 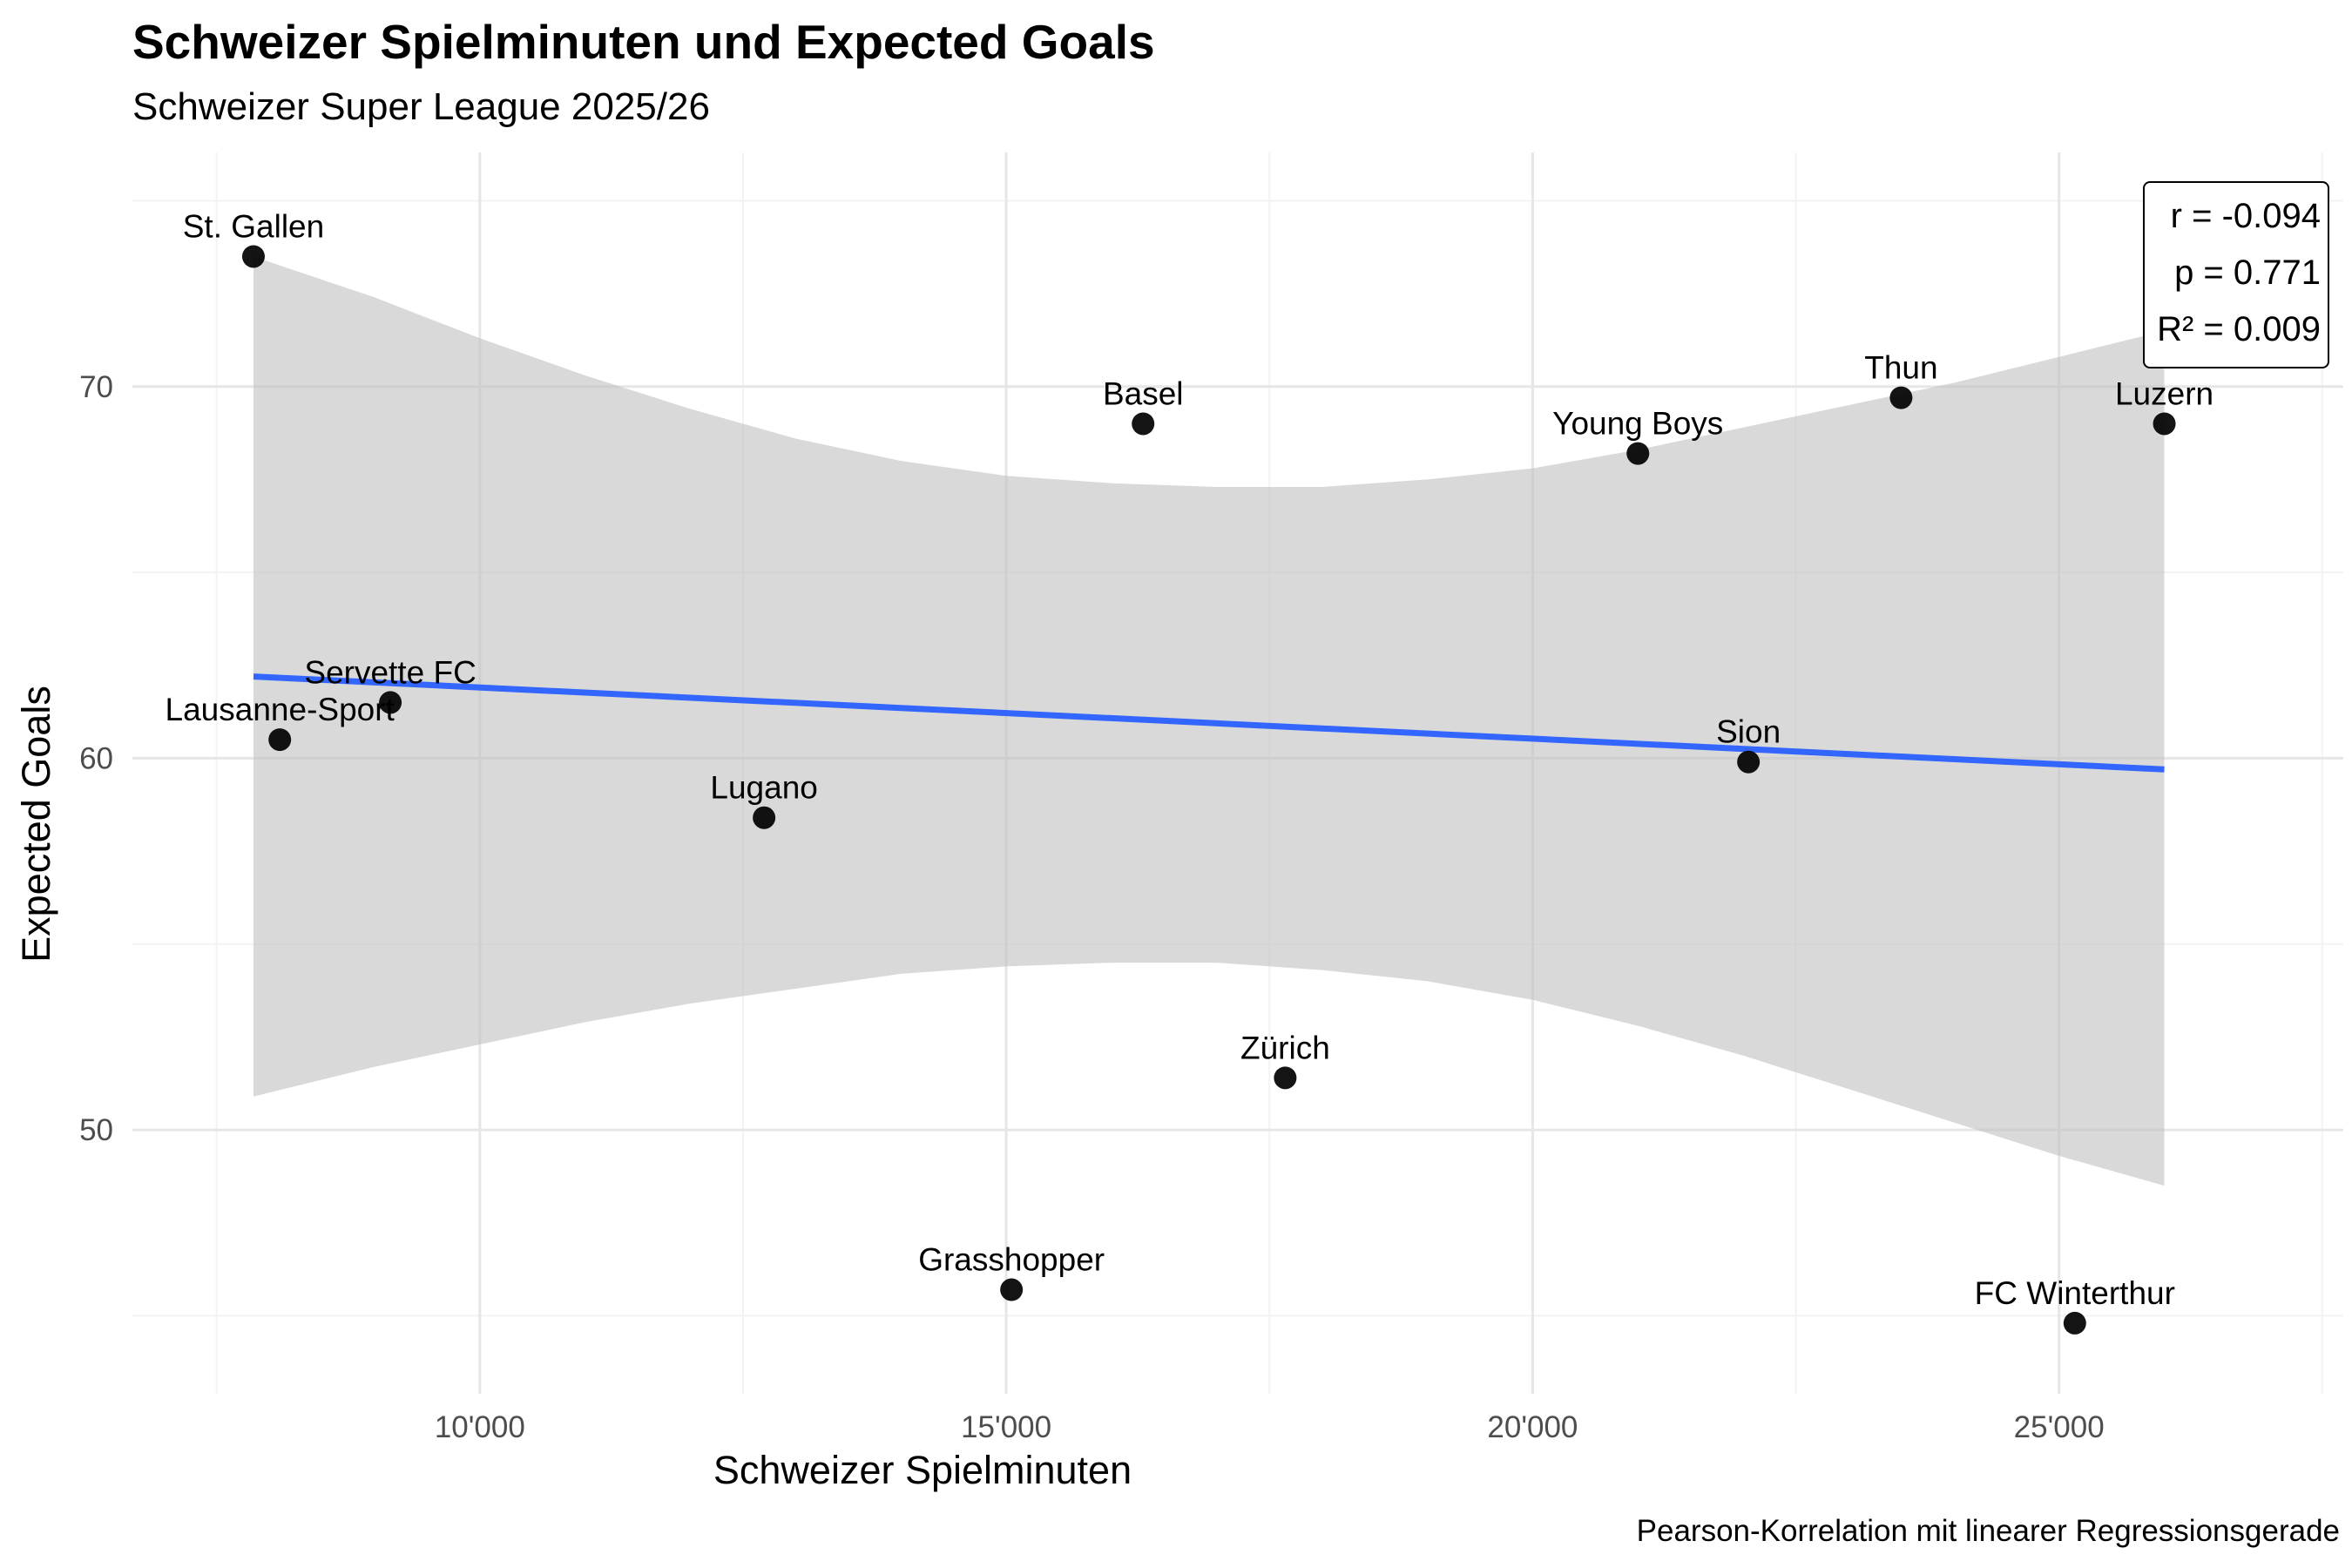 I want to click on regression-line, so click(x=1209, y=723).